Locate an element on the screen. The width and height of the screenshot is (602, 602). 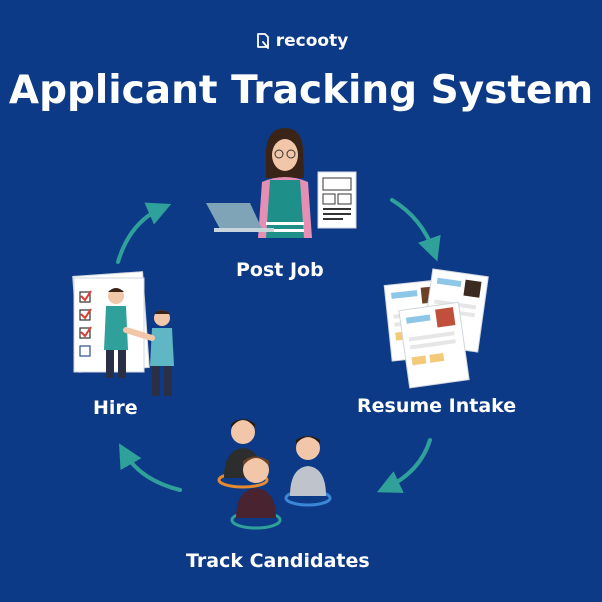
arrow-post-to-resume is located at coordinates (415, 230).